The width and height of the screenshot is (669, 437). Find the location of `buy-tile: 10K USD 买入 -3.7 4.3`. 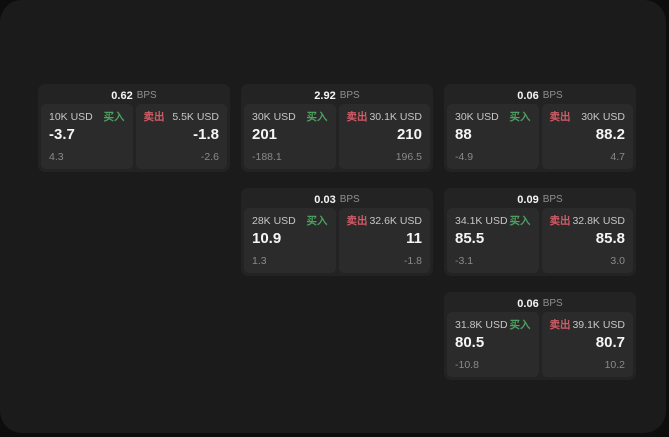

buy-tile: 10K USD 买入 -3.7 4.3 is located at coordinates (87, 136).